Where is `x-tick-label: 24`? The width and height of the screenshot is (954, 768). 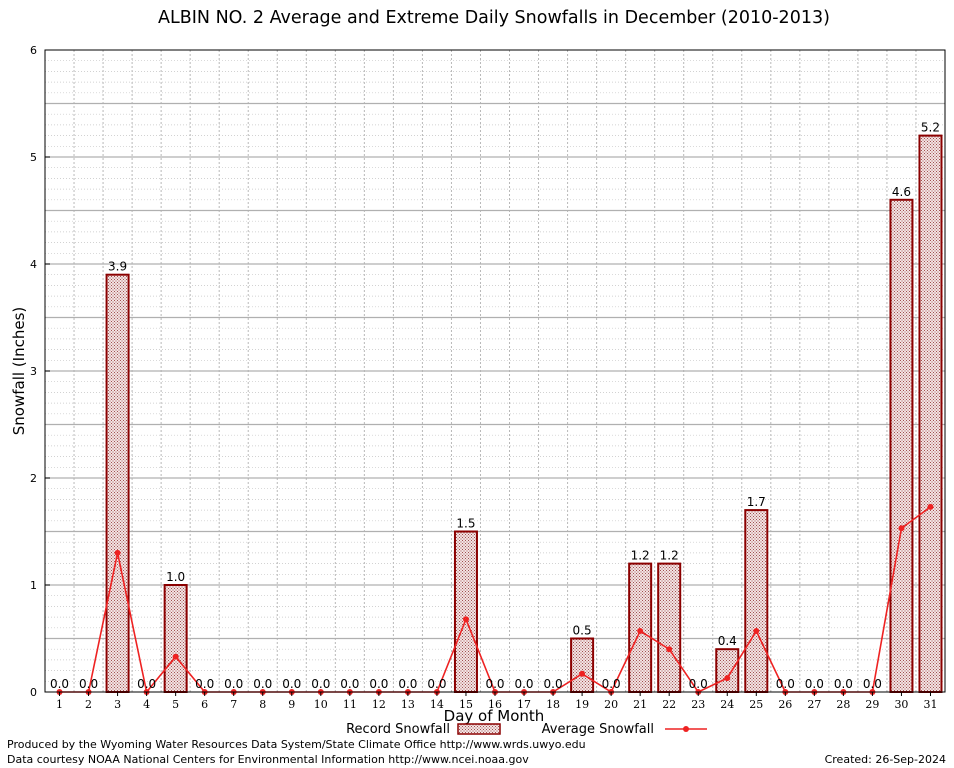
x-tick-label: 24 is located at coordinates (727, 704).